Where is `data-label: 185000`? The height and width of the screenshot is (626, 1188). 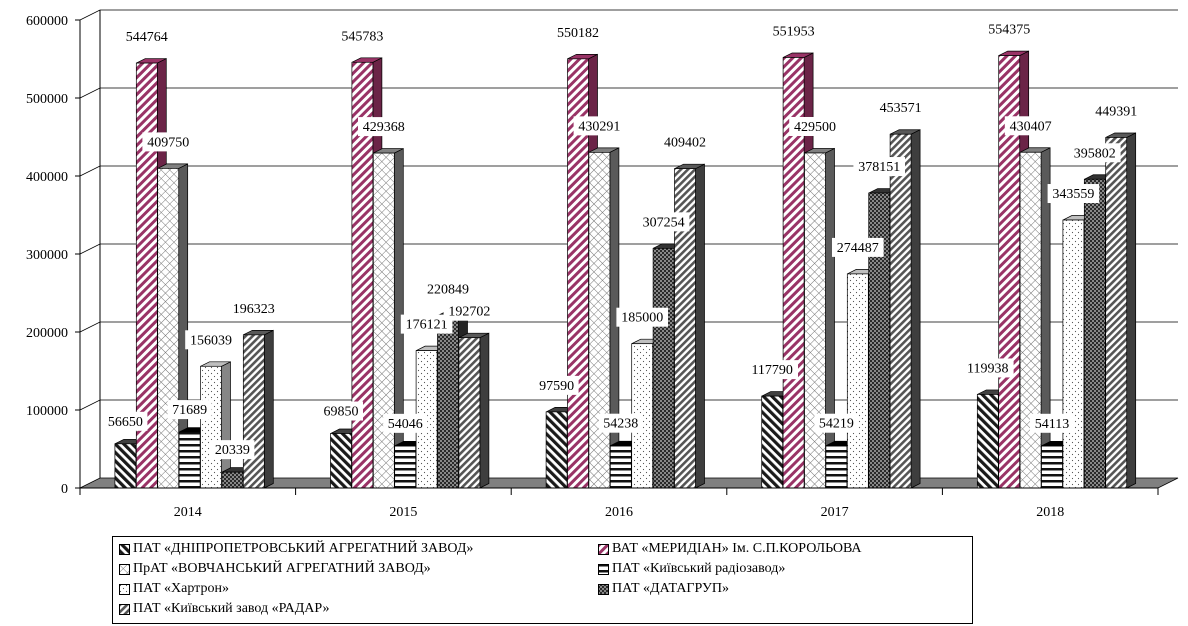 data-label: 185000 is located at coordinates (642, 318).